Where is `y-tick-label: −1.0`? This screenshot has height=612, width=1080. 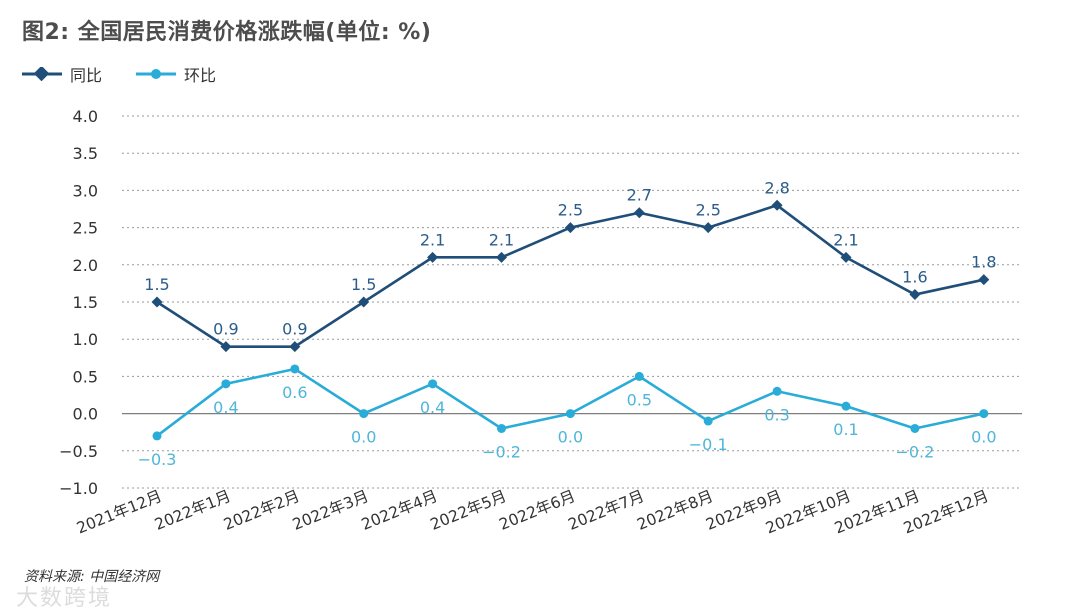
y-tick-label: −1.0 is located at coordinates (78, 488).